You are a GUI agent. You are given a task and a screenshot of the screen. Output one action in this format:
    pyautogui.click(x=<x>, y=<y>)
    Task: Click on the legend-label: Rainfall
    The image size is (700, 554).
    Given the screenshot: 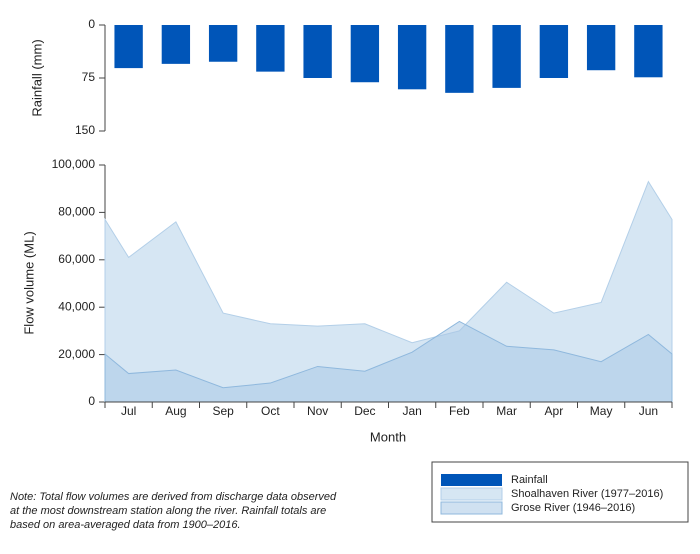 What is the action you would take?
    pyautogui.click(x=529, y=480)
    